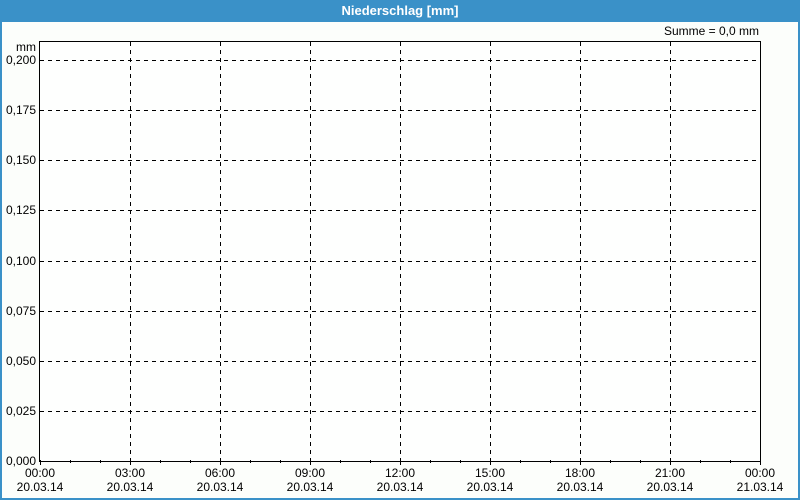  What do you see at coordinates (130, 473) in the screenshot?
I see `x-tick-time: 03:00` at bounding box center [130, 473].